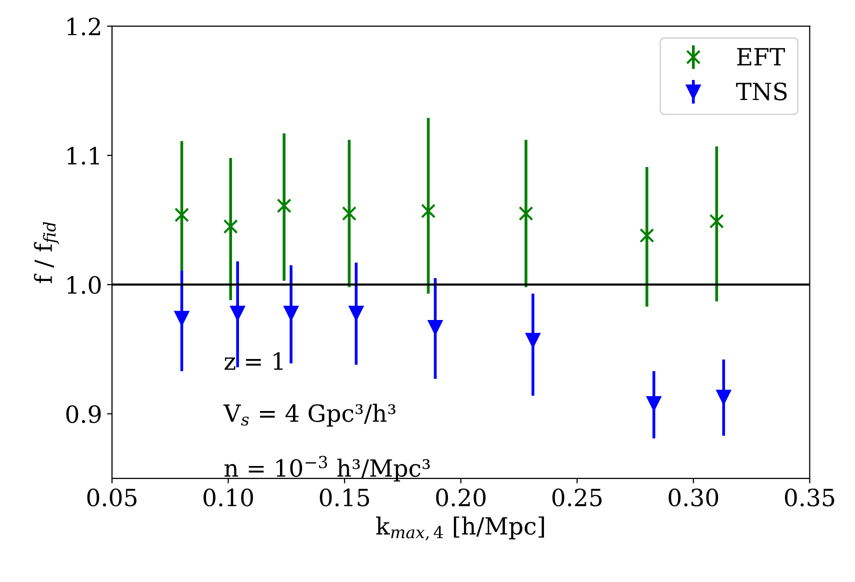 The image size is (855, 582). What do you see at coordinates (83, 414) in the screenshot?
I see `y-tick-label: 0.9` at bounding box center [83, 414].